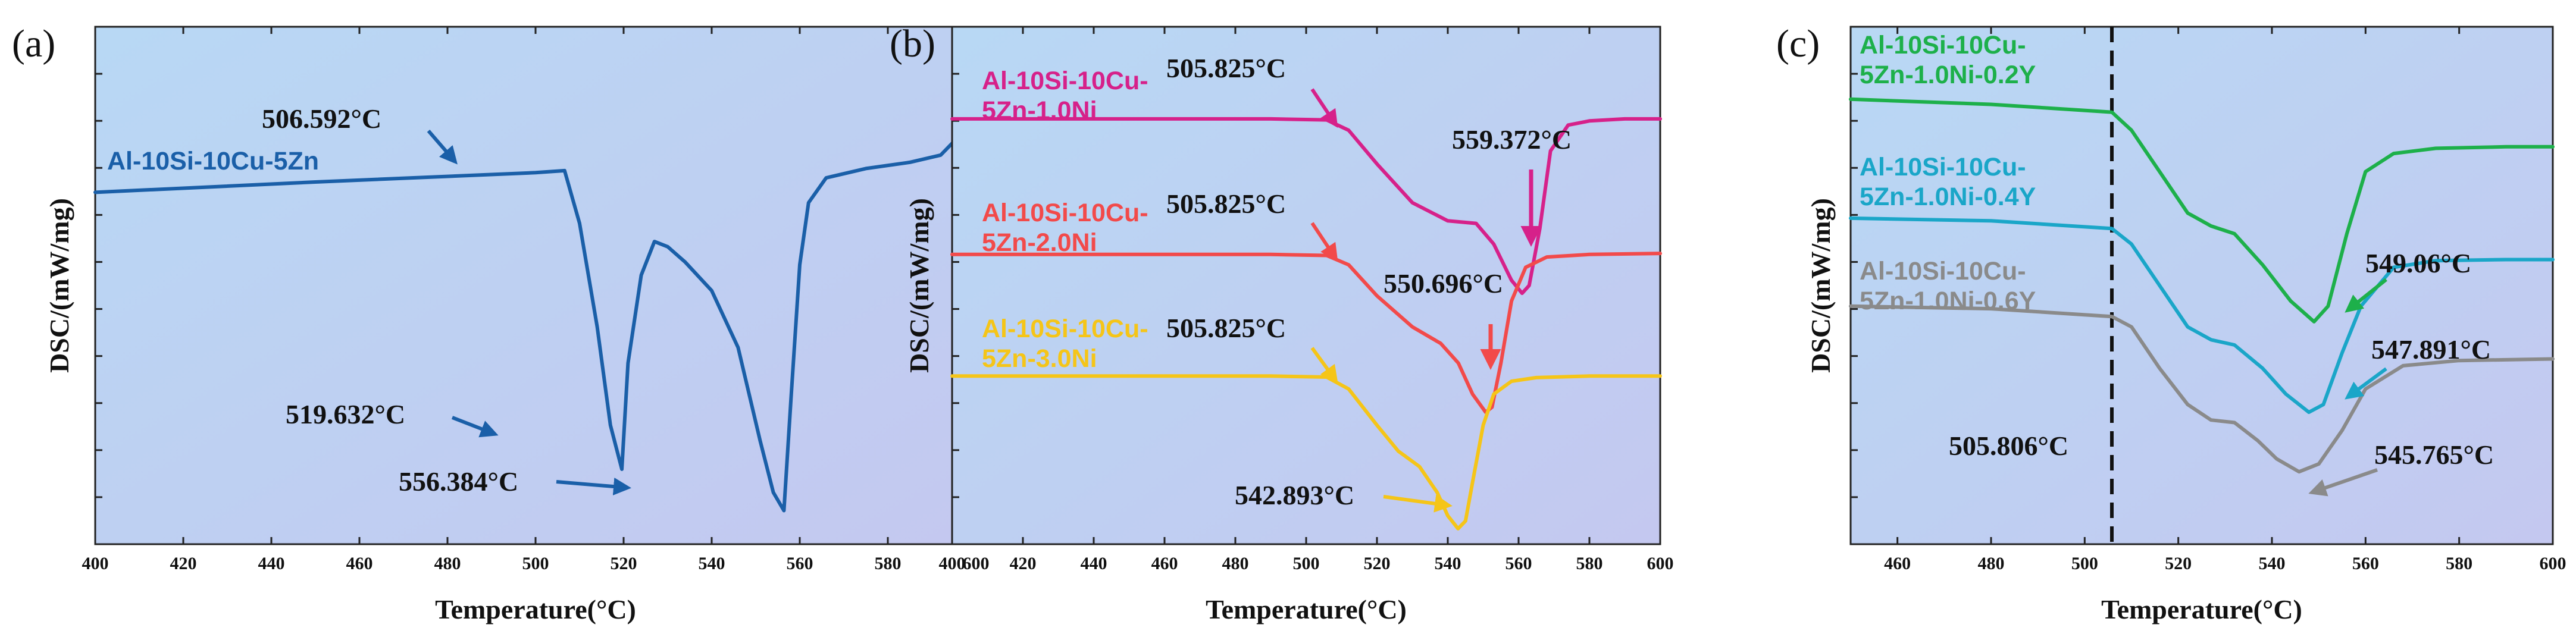 The height and width of the screenshot is (634, 2576). Describe the element at coordinates (458, 481) in the screenshot. I see `annotation-label: 556.384°C` at that location.